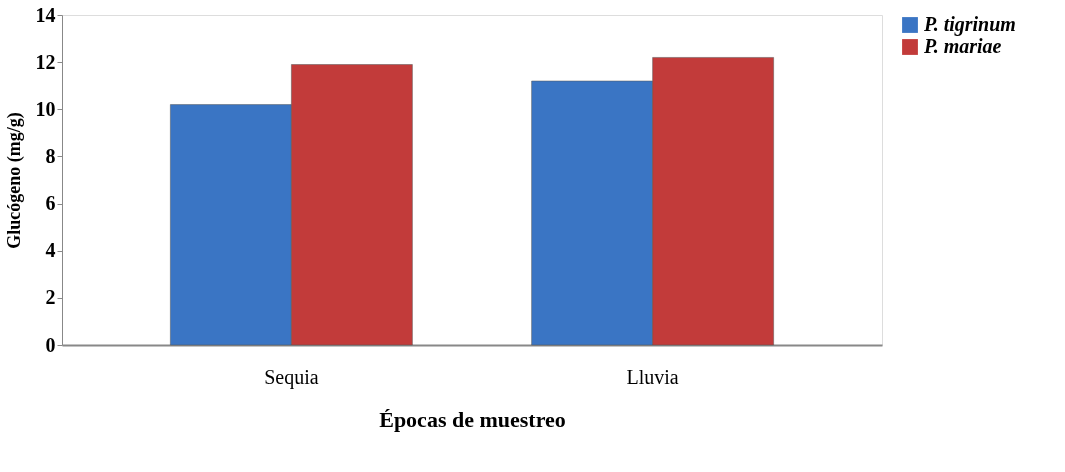 The width and height of the screenshot is (1065, 472). Describe the element at coordinates (14, 180) in the screenshot. I see `y-axis-title: Glucógeno (mg/g)` at that location.